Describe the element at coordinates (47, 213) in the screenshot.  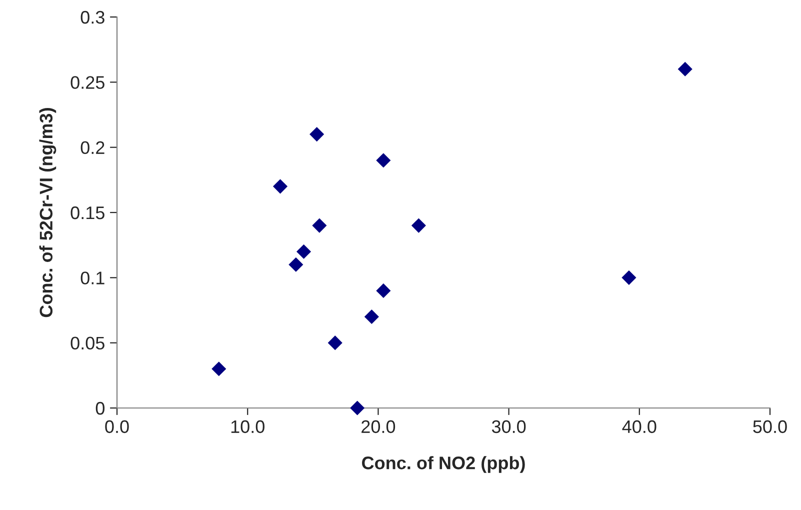
I see `y-axis-title: Conc. of 52Cr-VI (ng/m3)` at that location.